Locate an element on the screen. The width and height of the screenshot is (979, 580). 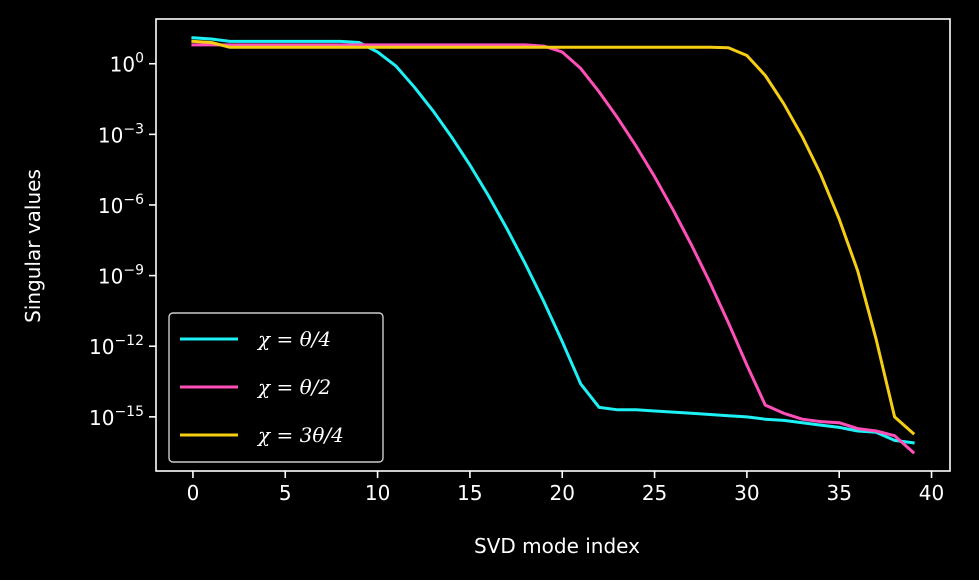
y-tick-label: 10⁻⁶ is located at coordinates (121, 205).